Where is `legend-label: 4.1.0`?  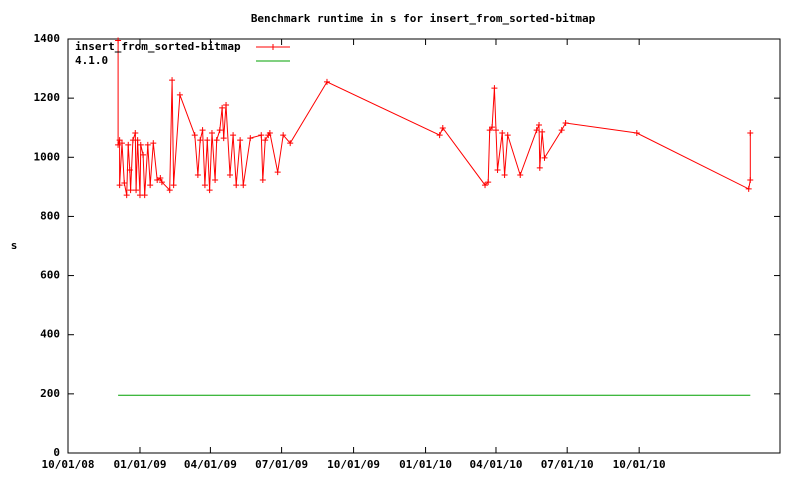 legend-label: 4.1.0 is located at coordinates (91, 60).